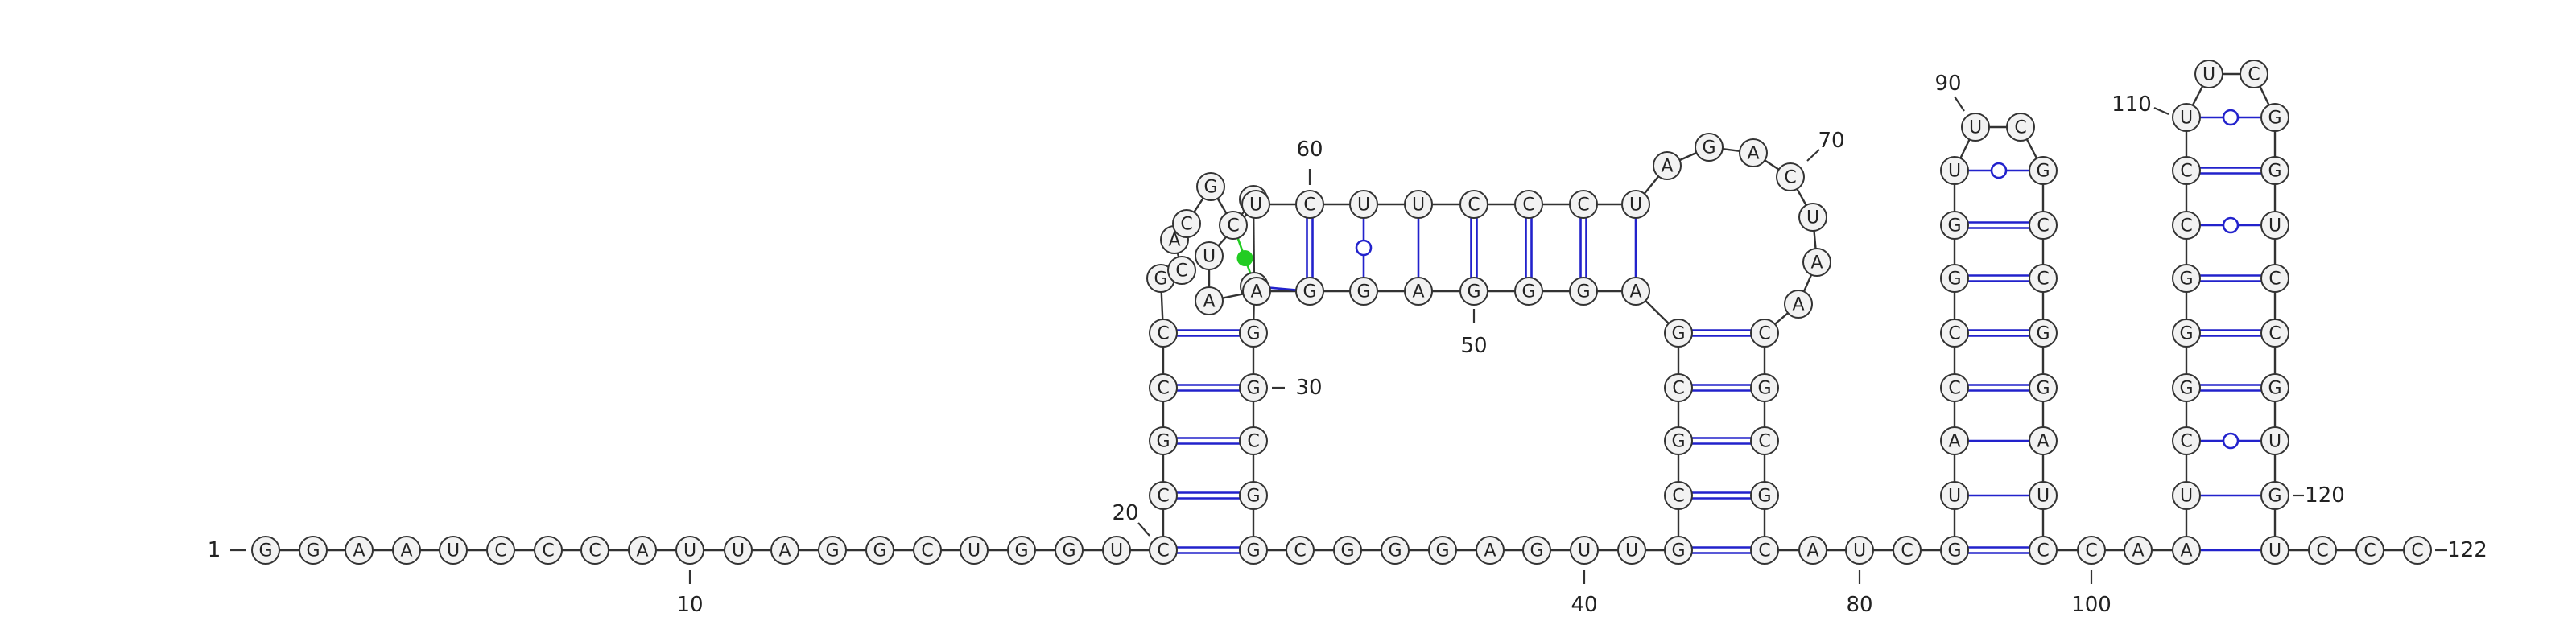  I want to click on number-label: 30, so click(1308, 388).